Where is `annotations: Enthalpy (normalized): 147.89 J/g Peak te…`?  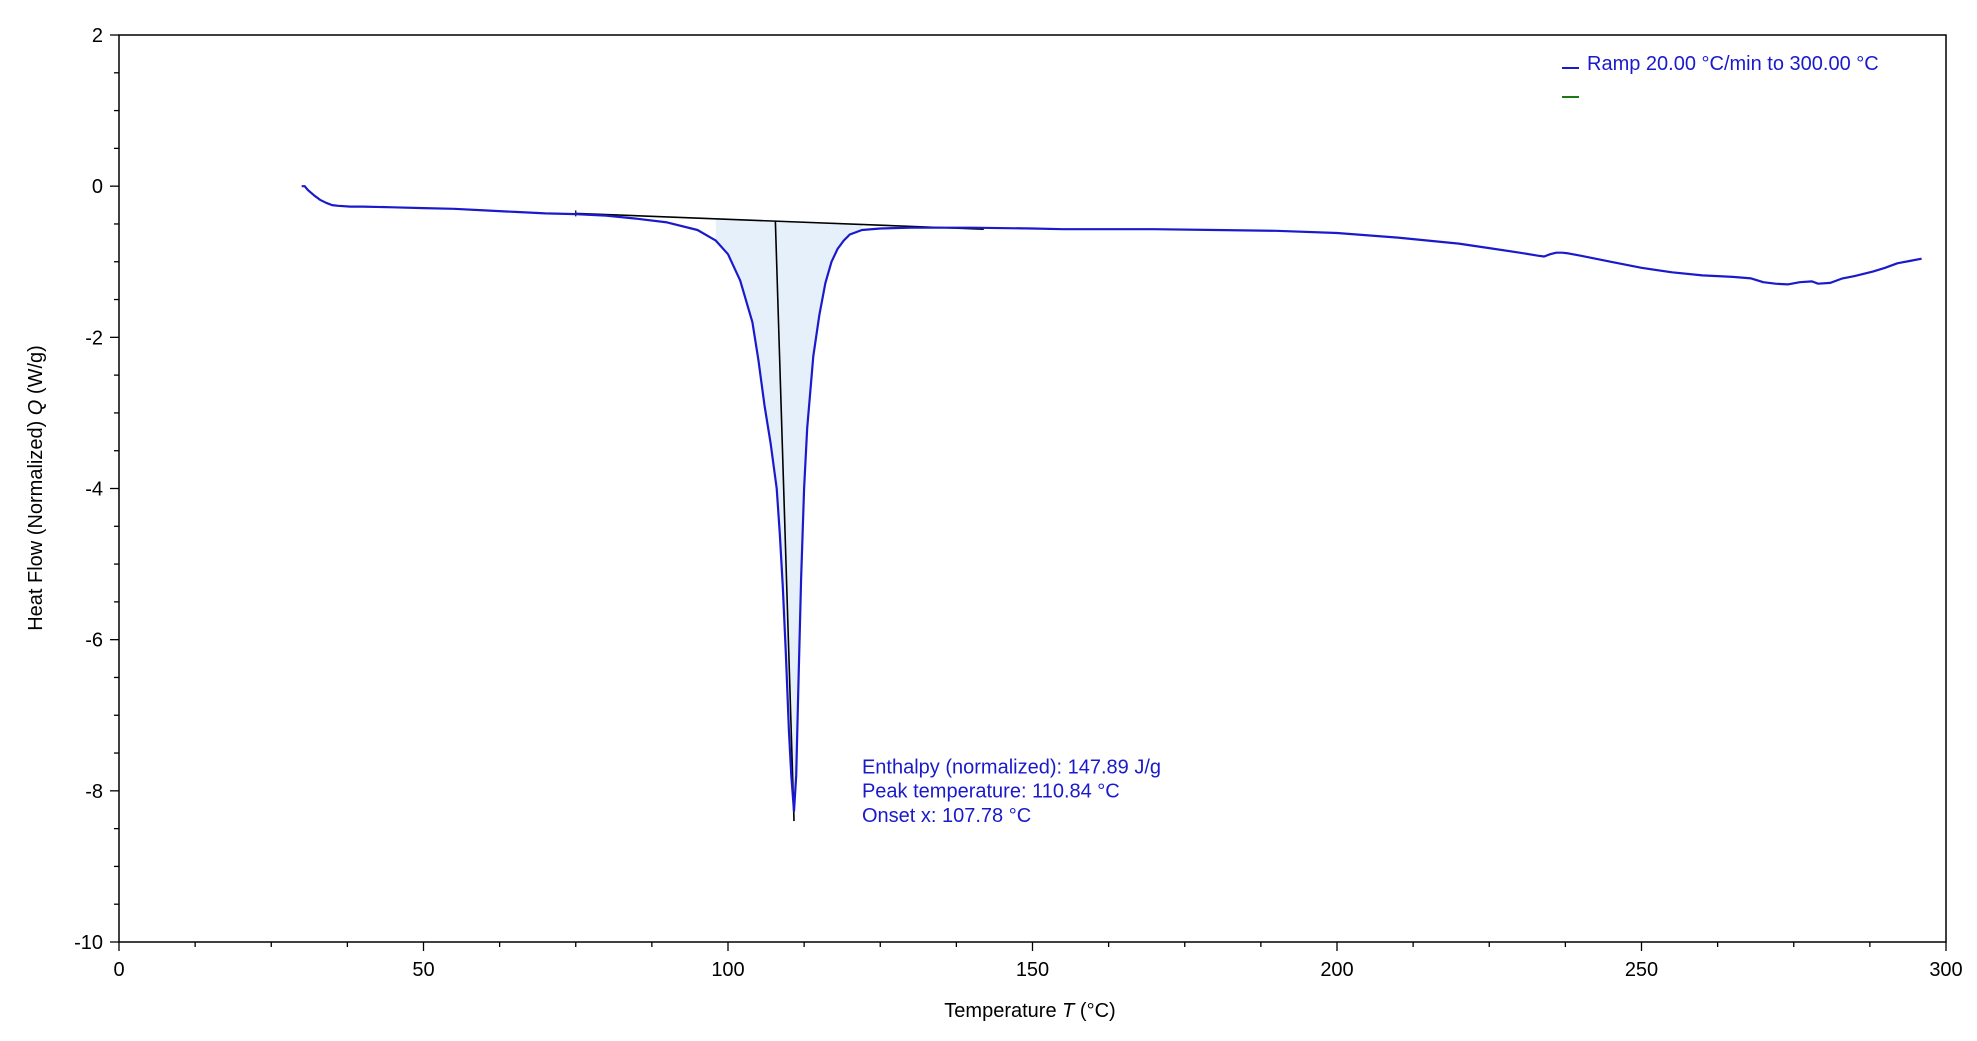 annotations: Enthalpy (normalized): 147.89 J/g Peak te… is located at coordinates (1011, 791).